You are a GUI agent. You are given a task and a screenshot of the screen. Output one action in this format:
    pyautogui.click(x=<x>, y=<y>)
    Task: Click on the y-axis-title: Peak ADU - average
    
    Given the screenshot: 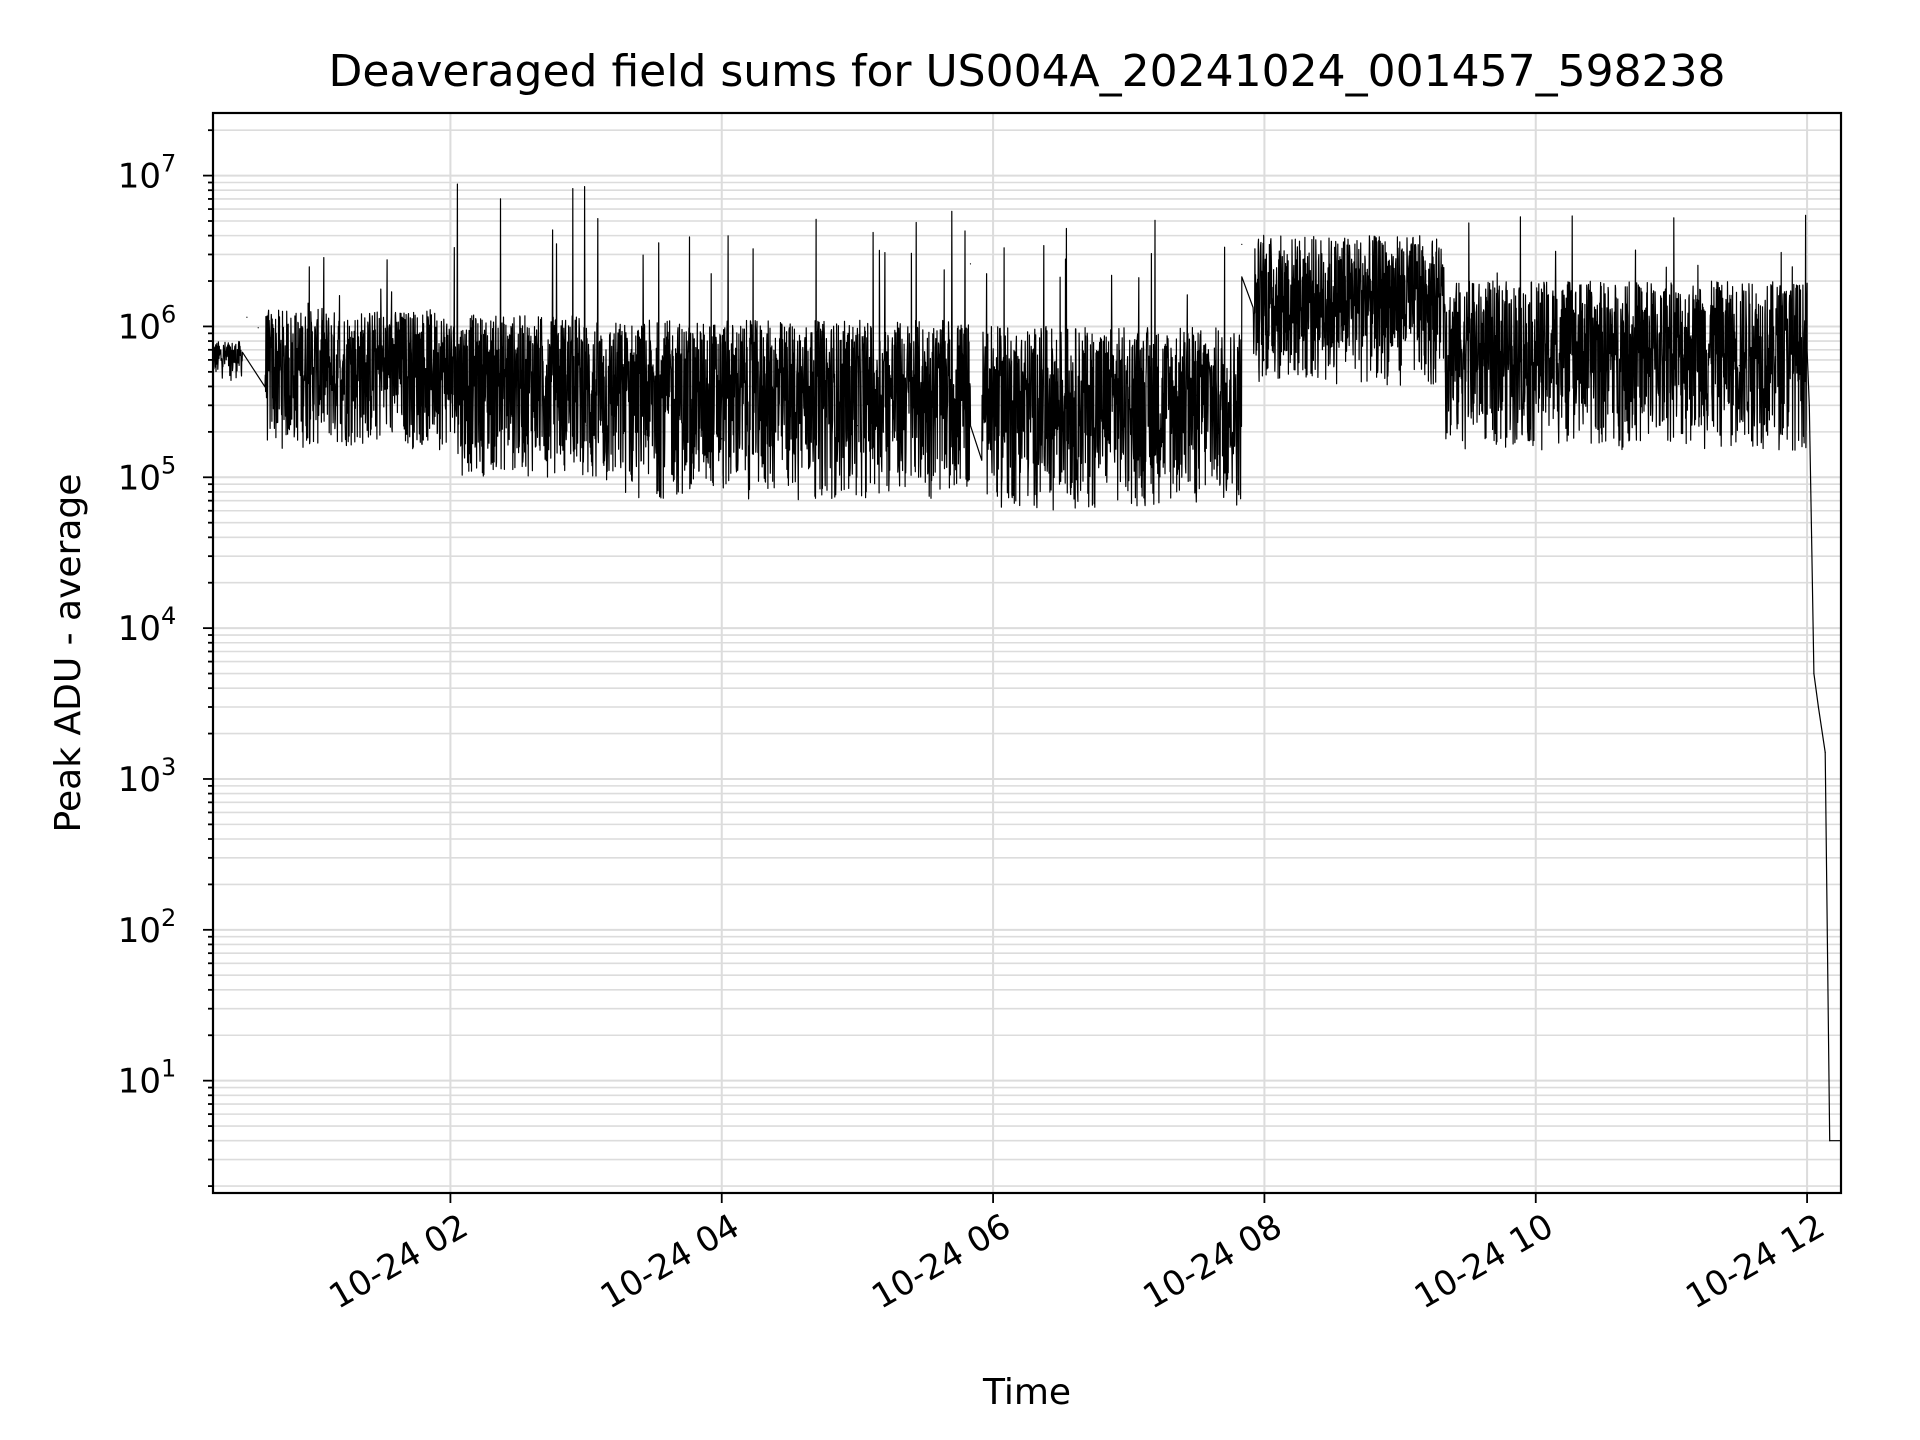 What is the action you would take?
    pyautogui.click(x=68, y=653)
    